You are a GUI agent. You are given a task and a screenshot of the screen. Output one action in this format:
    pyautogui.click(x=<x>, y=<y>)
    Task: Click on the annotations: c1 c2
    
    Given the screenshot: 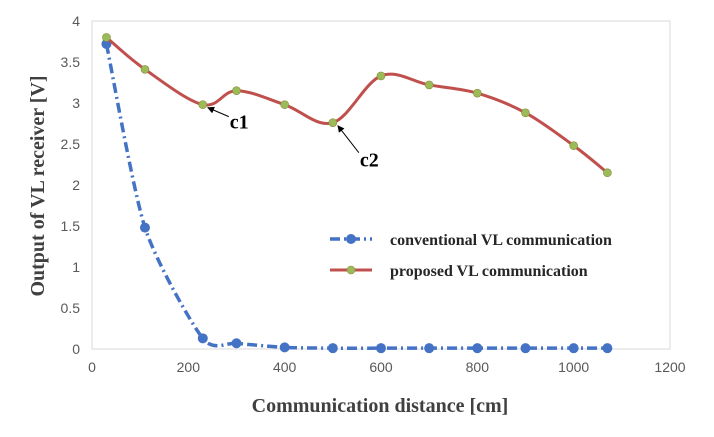 What is the action you would take?
    pyautogui.click(x=293, y=139)
    